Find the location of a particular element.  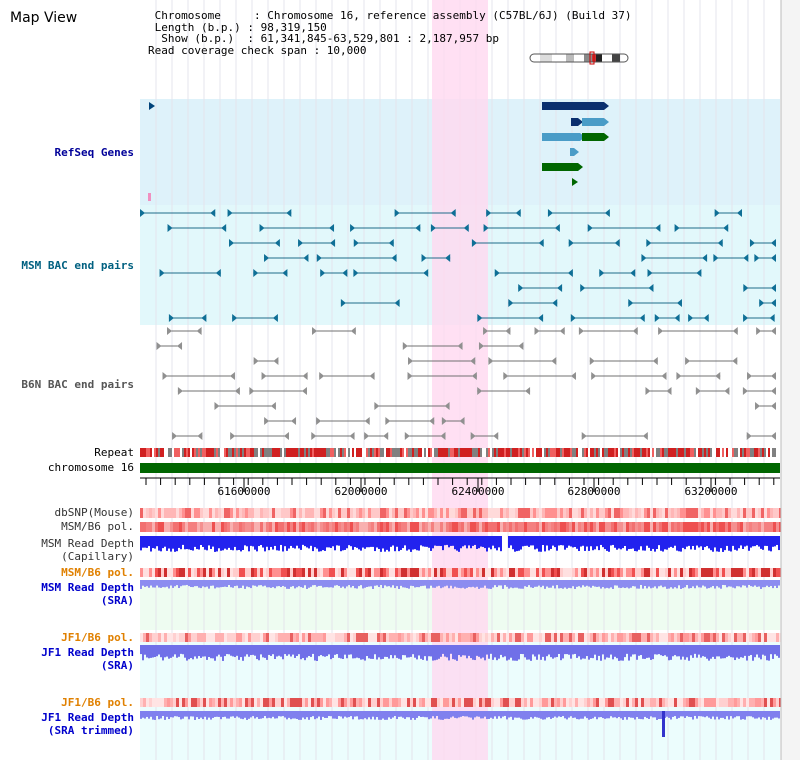

msm-depth-capillary-label: MSM Read Depth is located at coordinates (87, 543).